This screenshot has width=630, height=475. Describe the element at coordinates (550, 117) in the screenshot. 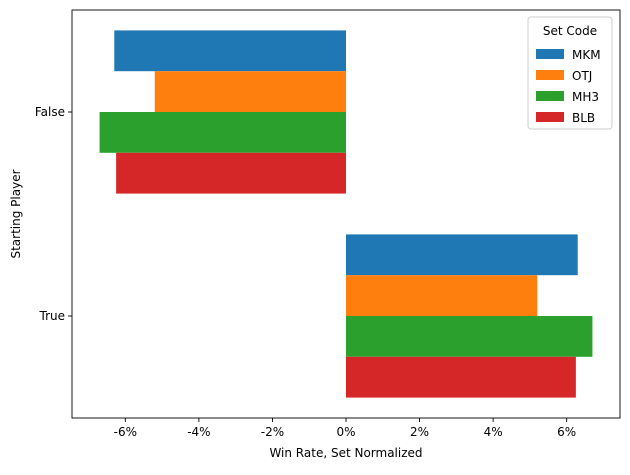

I see `legend-swatch-blb` at that location.